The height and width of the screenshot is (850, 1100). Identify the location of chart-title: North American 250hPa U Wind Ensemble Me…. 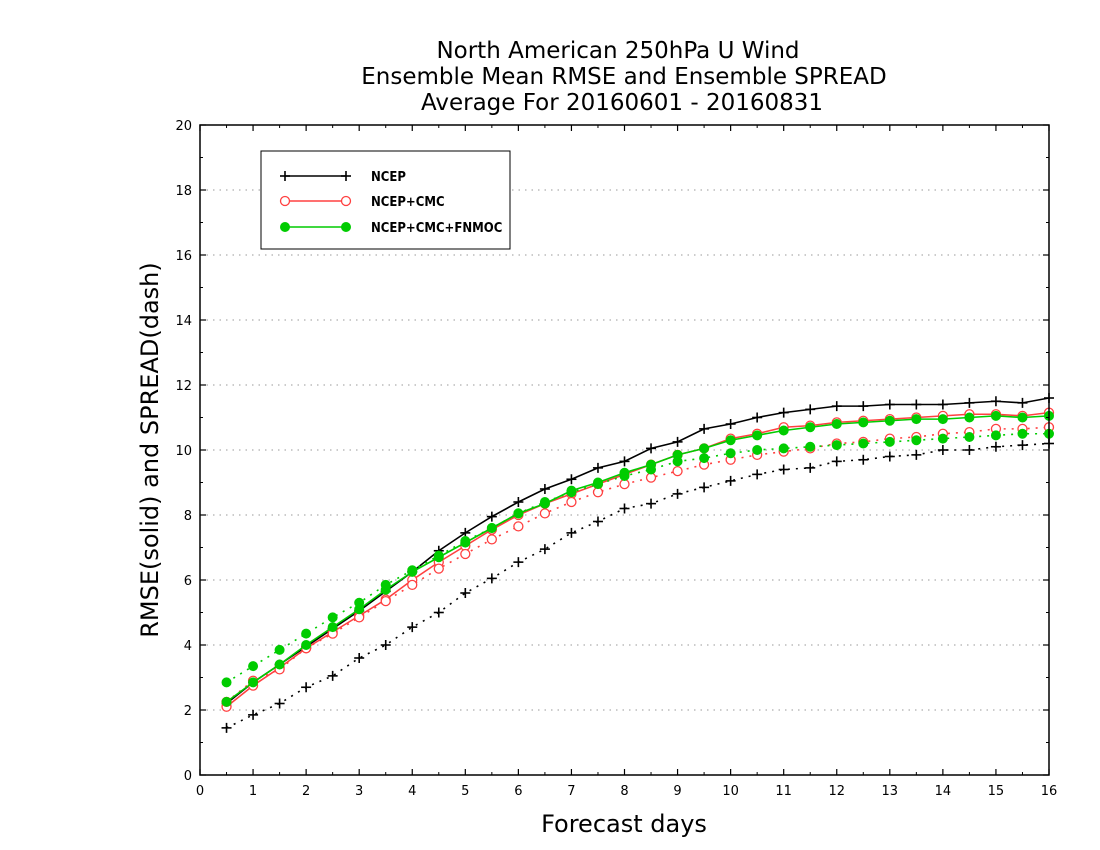
(623, 77).